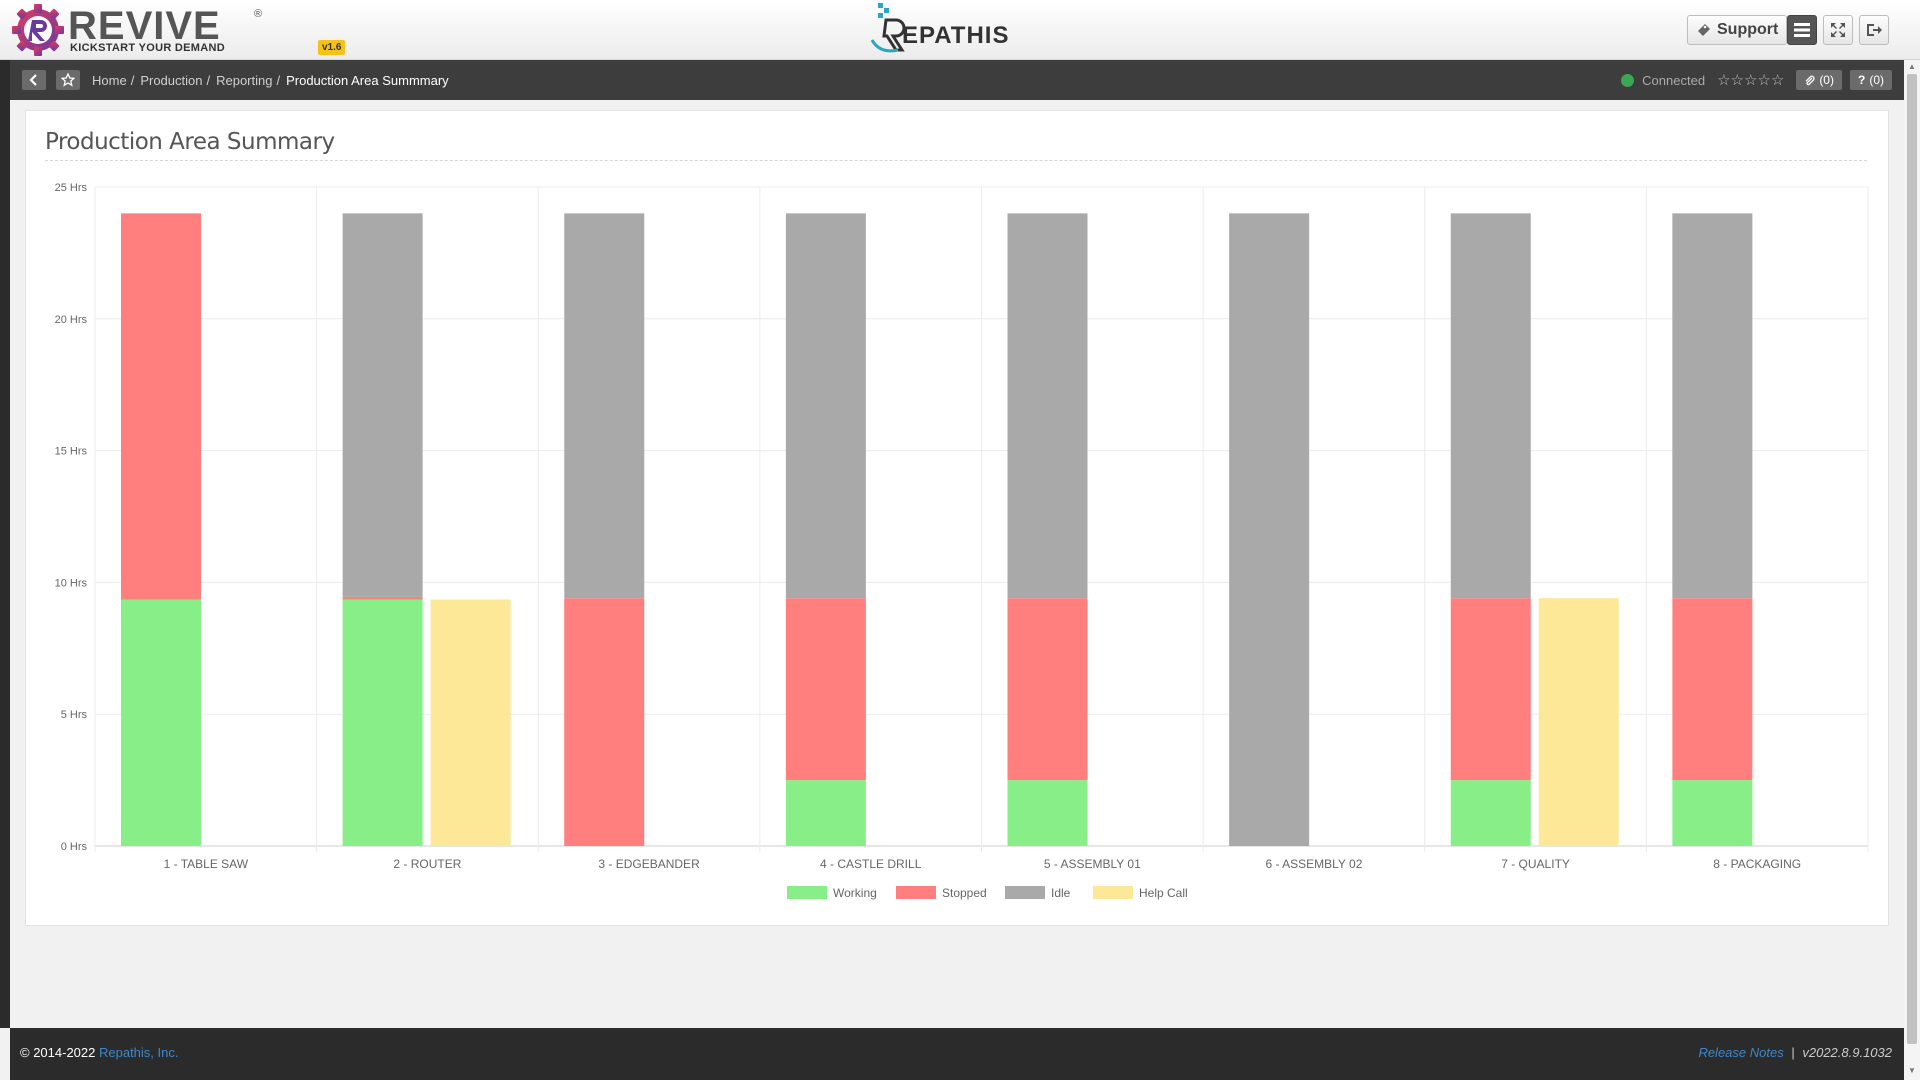  I want to click on x-category-label: 4 - CASTLE DRILL, so click(871, 864).